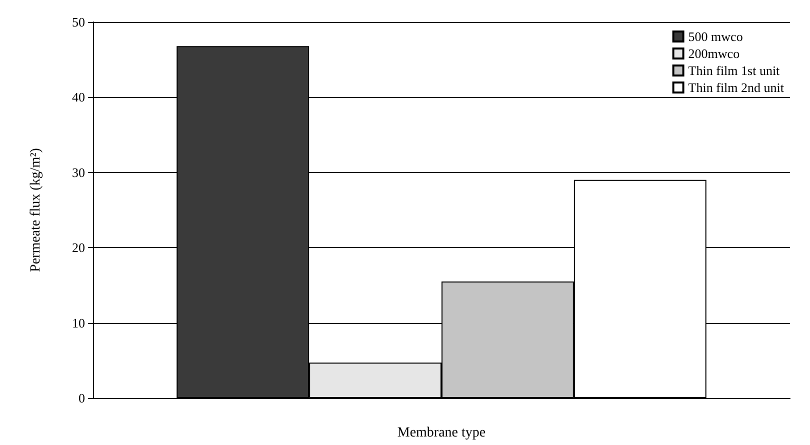  Describe the element at coordinates (81, 398) in the screenshot. I see `y-tick-label: 0` at that location.